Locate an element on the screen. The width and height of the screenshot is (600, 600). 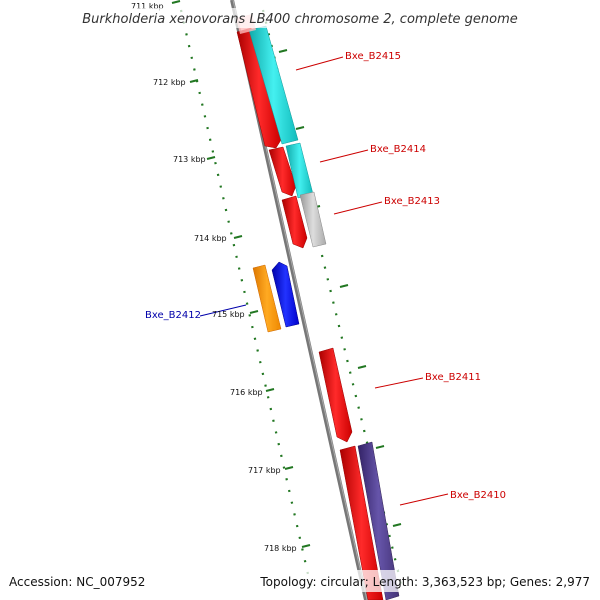
gene-bxe-b2412 is located at coordinates (276, 297).